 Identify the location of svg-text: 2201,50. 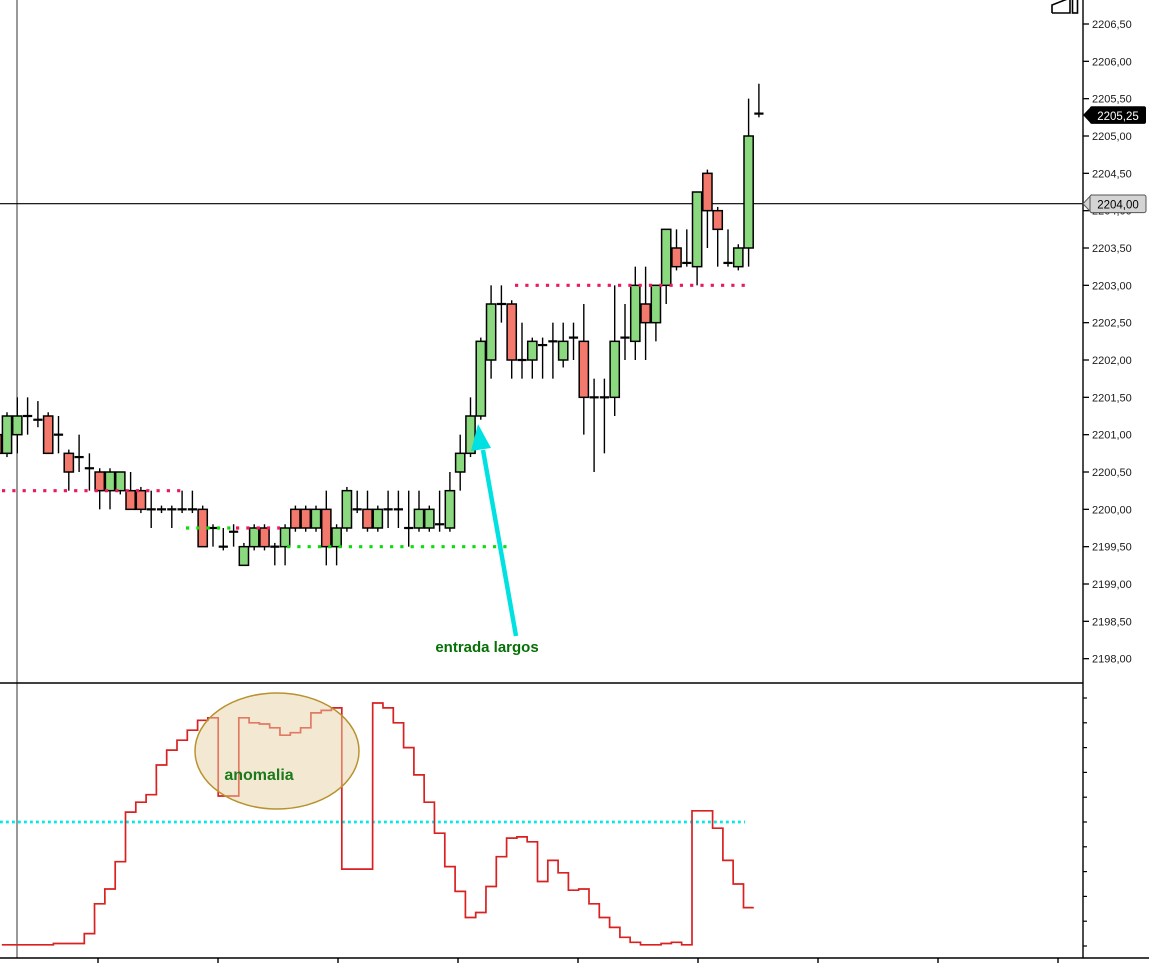
(1112, 398).